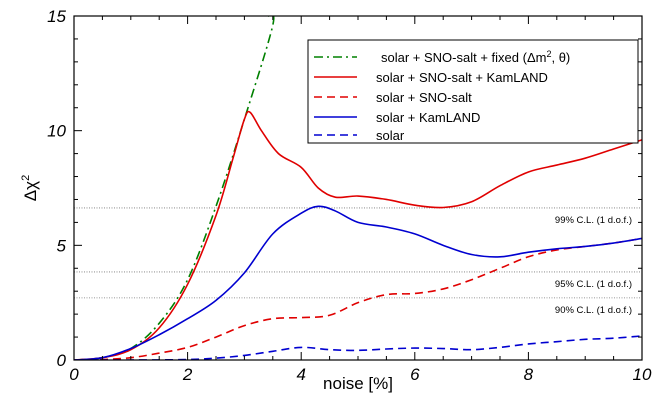 Image resolution: width=668 pixels, height=396 pixels. What do you see at coordinates (358, 383) in the screenshot?
I see `x-axis-title: noise [%]` at bounding box center [358, 383].